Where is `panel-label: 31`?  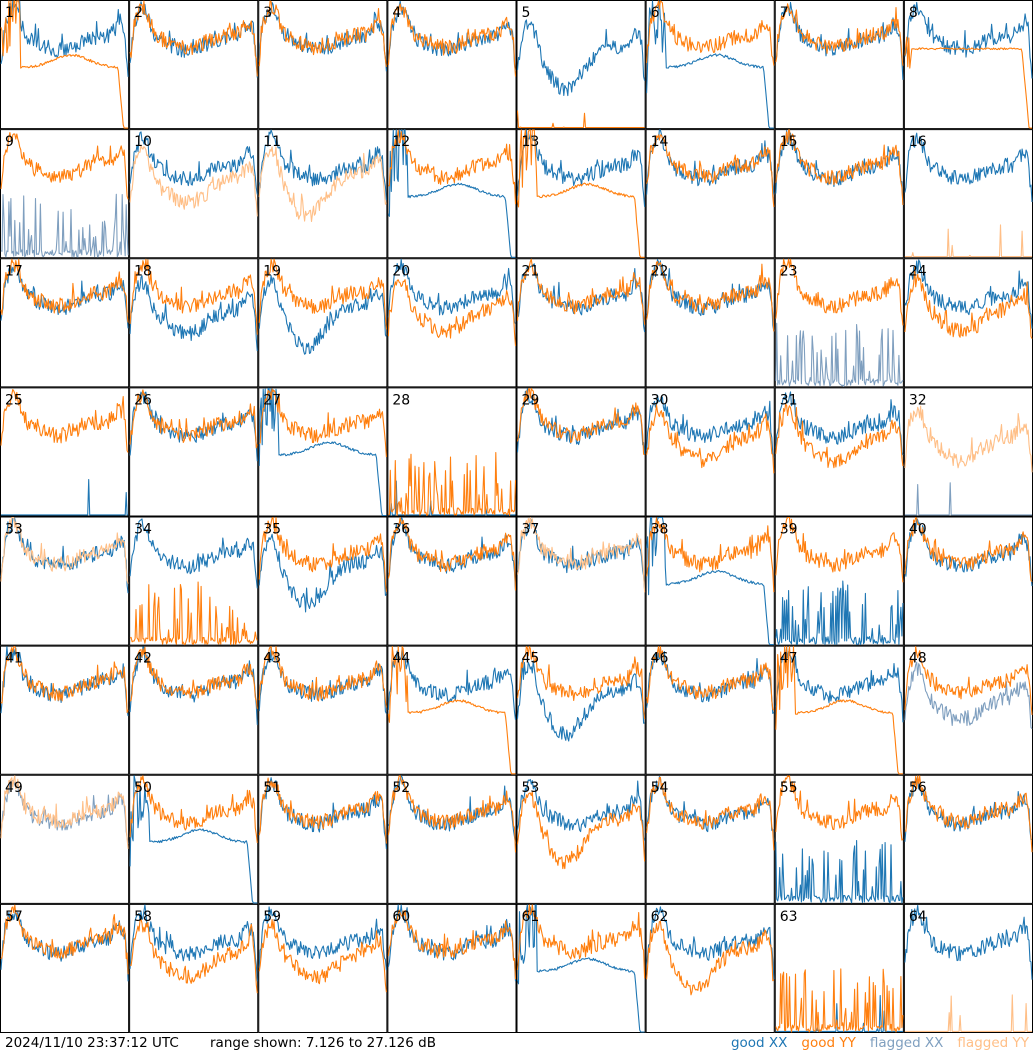 panel-label: 31 is located at coordinates (789, 400).